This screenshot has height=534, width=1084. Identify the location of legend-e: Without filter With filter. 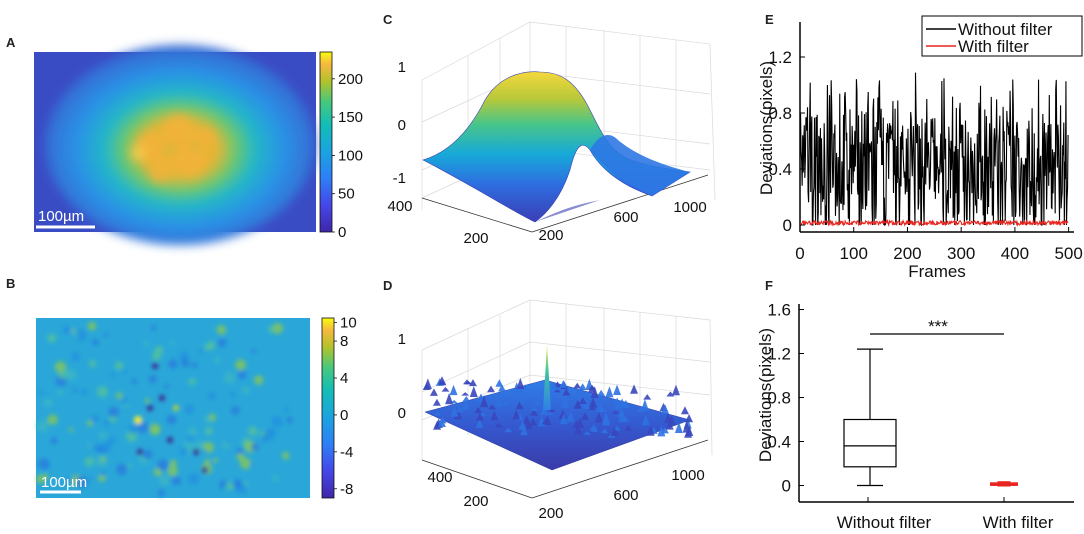
(1002, 36).